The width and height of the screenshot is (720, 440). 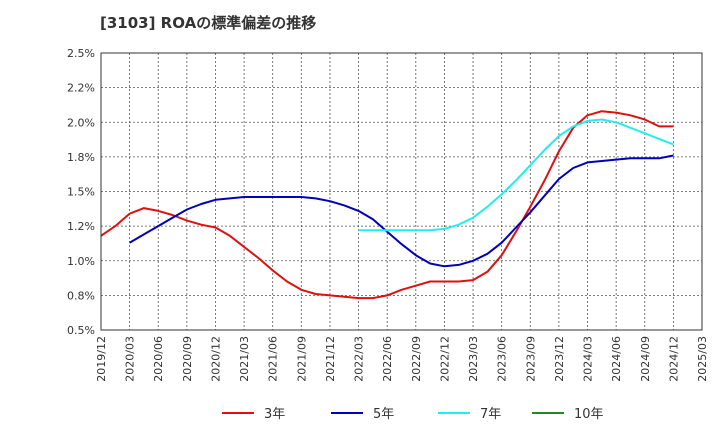 What do you see at coordinates (413, 414) in the screenshot?
I see `legend: 3年 5年 7年 10年` at bounding box center [413, 414].